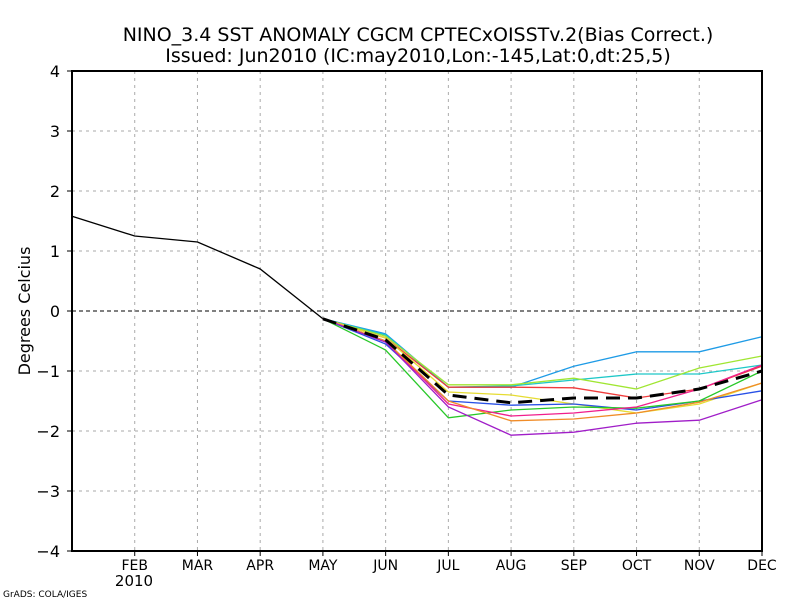 This screenshot has height=600, width=800. Describe the element at coordinates (48, 551) in the screenshot. I see `y-tick-label: −4` at that location.